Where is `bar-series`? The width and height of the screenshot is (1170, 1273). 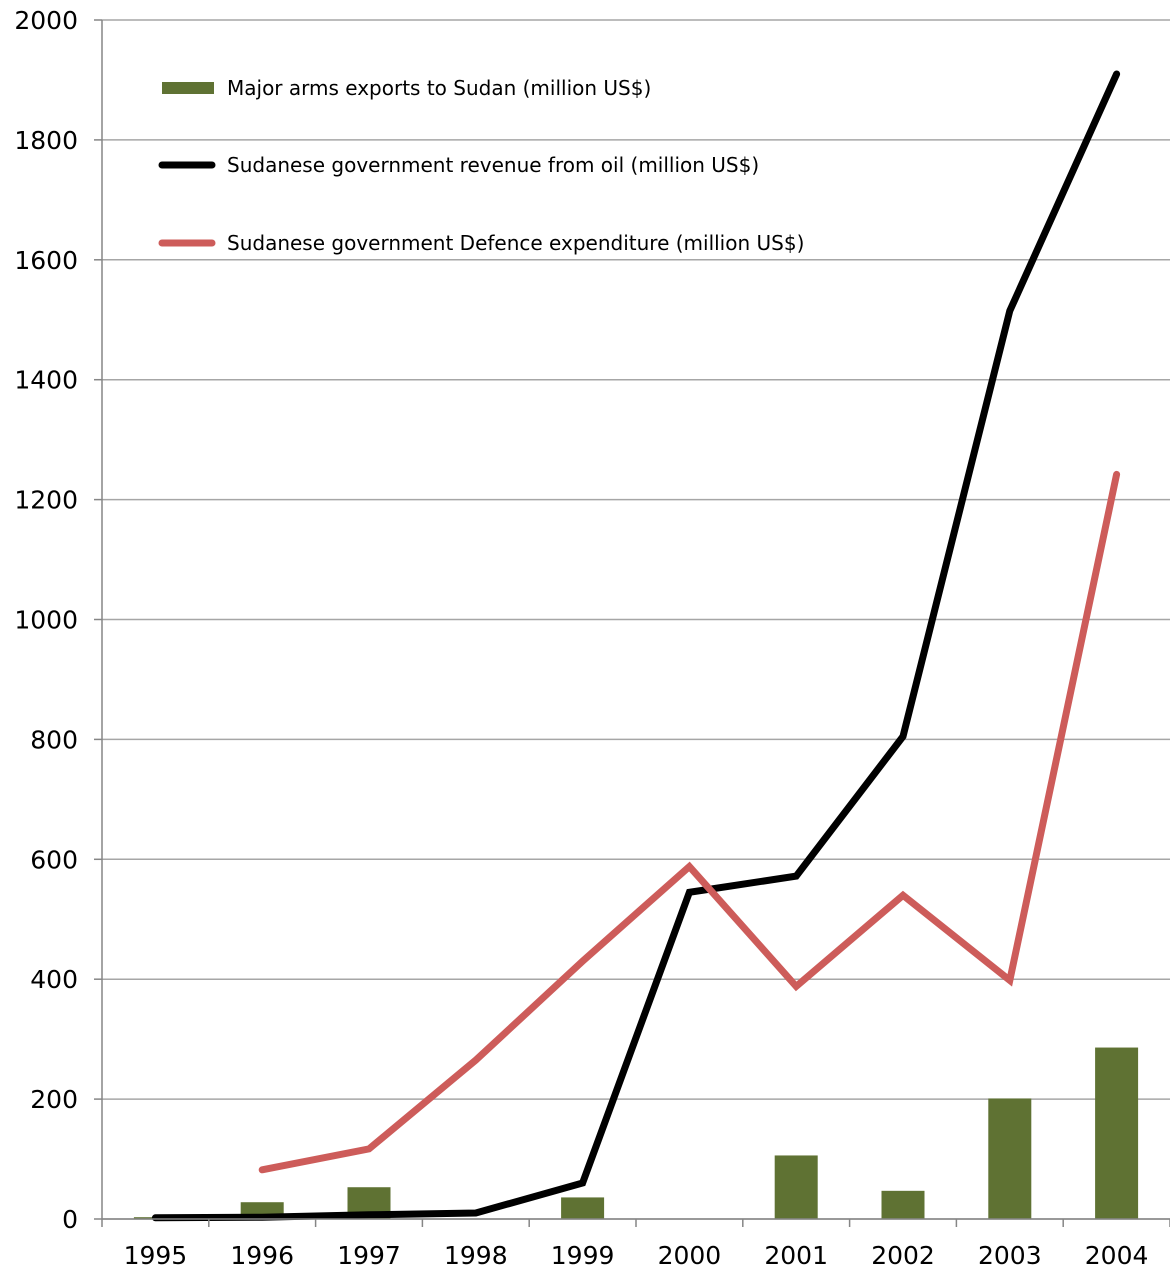
bar-series is located at coordinates (636, 1133).